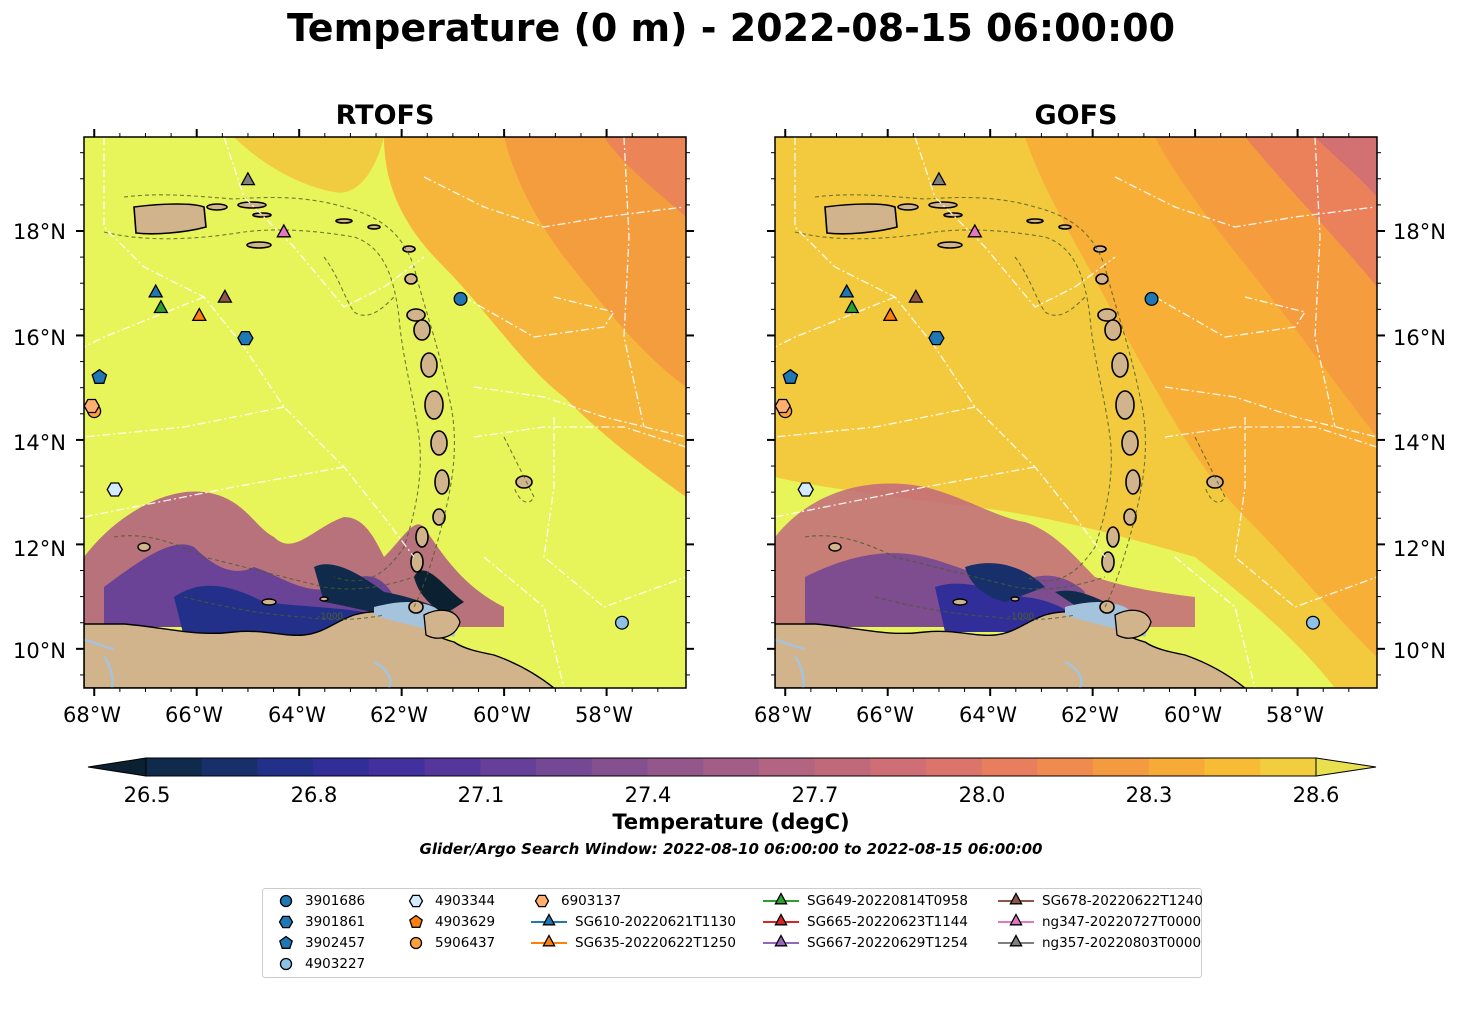  Describe the element at coordinates (320, 964) in the screenshot. I see `legend-item: 4903227` at that location.